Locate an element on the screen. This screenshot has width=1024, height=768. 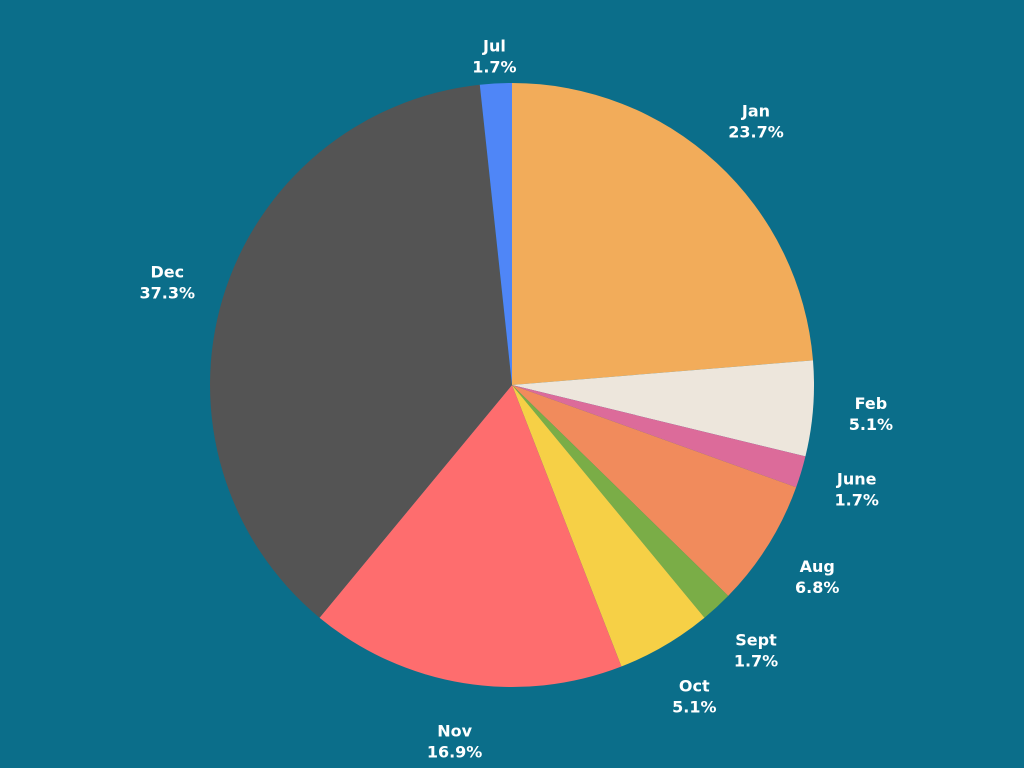
slice-label-percent: 6.8% is located at coordinates (817, 587).